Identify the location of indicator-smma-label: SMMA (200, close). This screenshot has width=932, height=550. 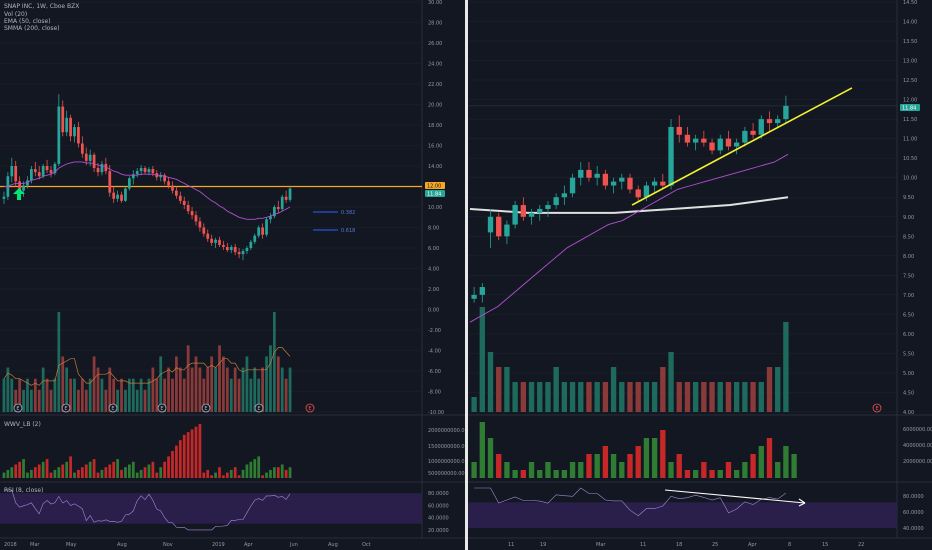
(32, 28).